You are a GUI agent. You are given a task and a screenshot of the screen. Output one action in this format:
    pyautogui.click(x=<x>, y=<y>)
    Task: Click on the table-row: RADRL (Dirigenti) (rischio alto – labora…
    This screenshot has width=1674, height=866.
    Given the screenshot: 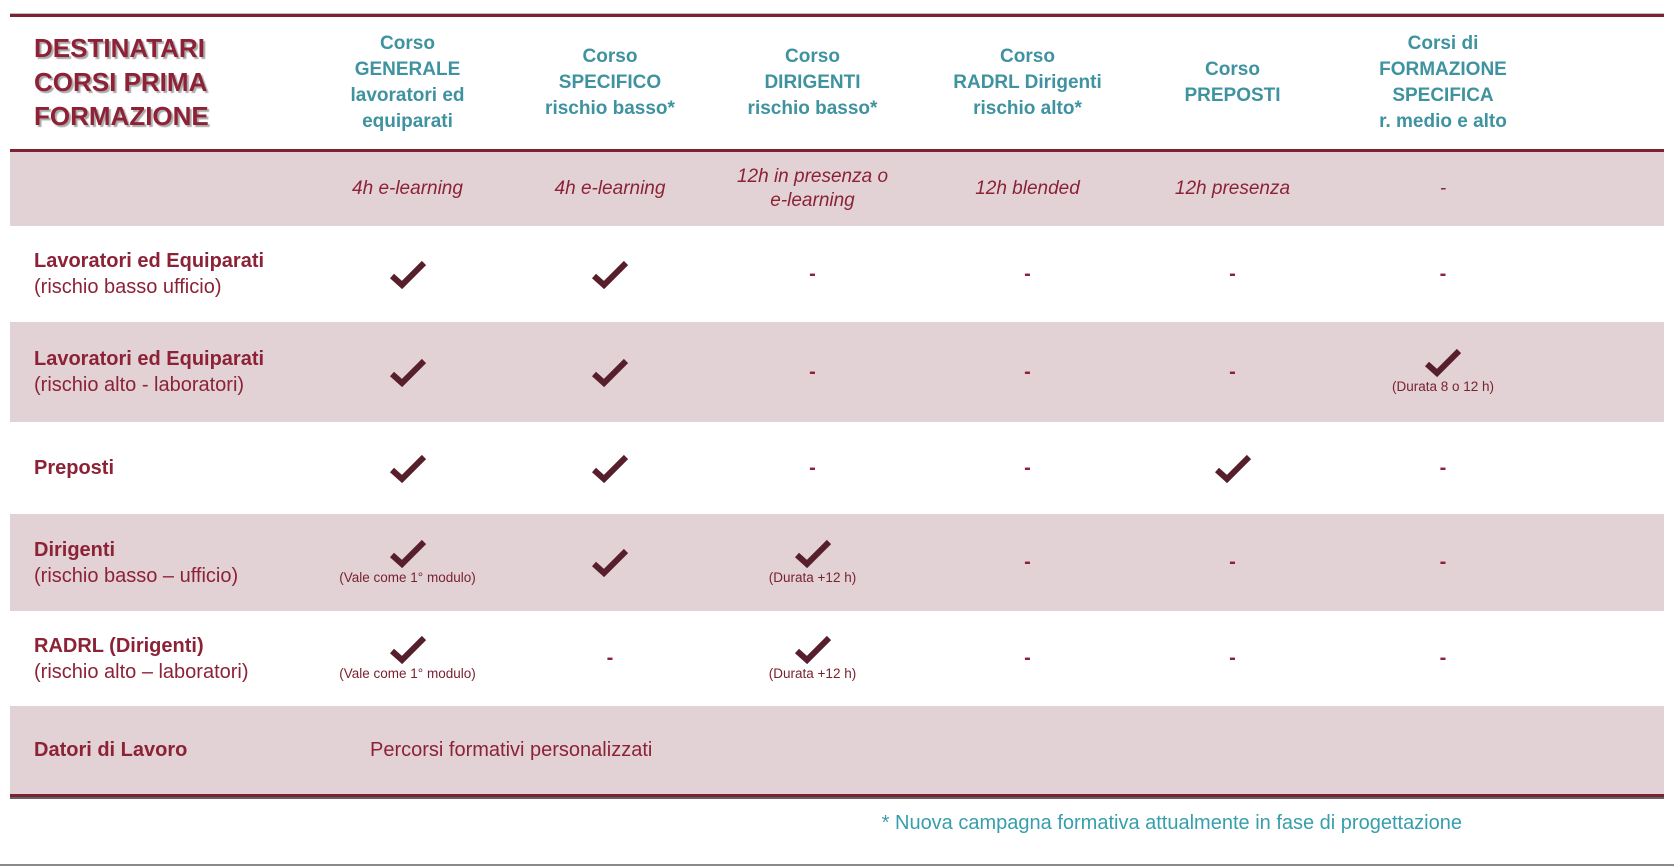 What is the action you would take?
    pyautogui.click(x=837, y=658)
    